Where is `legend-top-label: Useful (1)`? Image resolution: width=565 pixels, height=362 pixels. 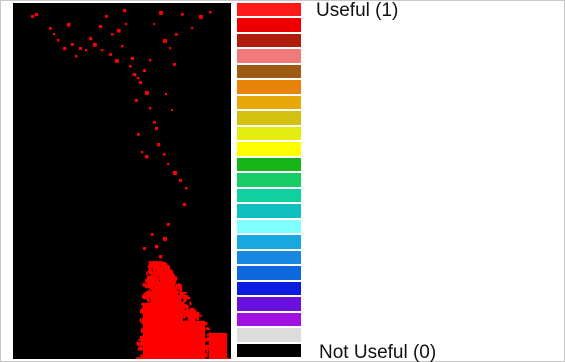
legend-top-label: Useful (1) is located at coordinates (357, 10).